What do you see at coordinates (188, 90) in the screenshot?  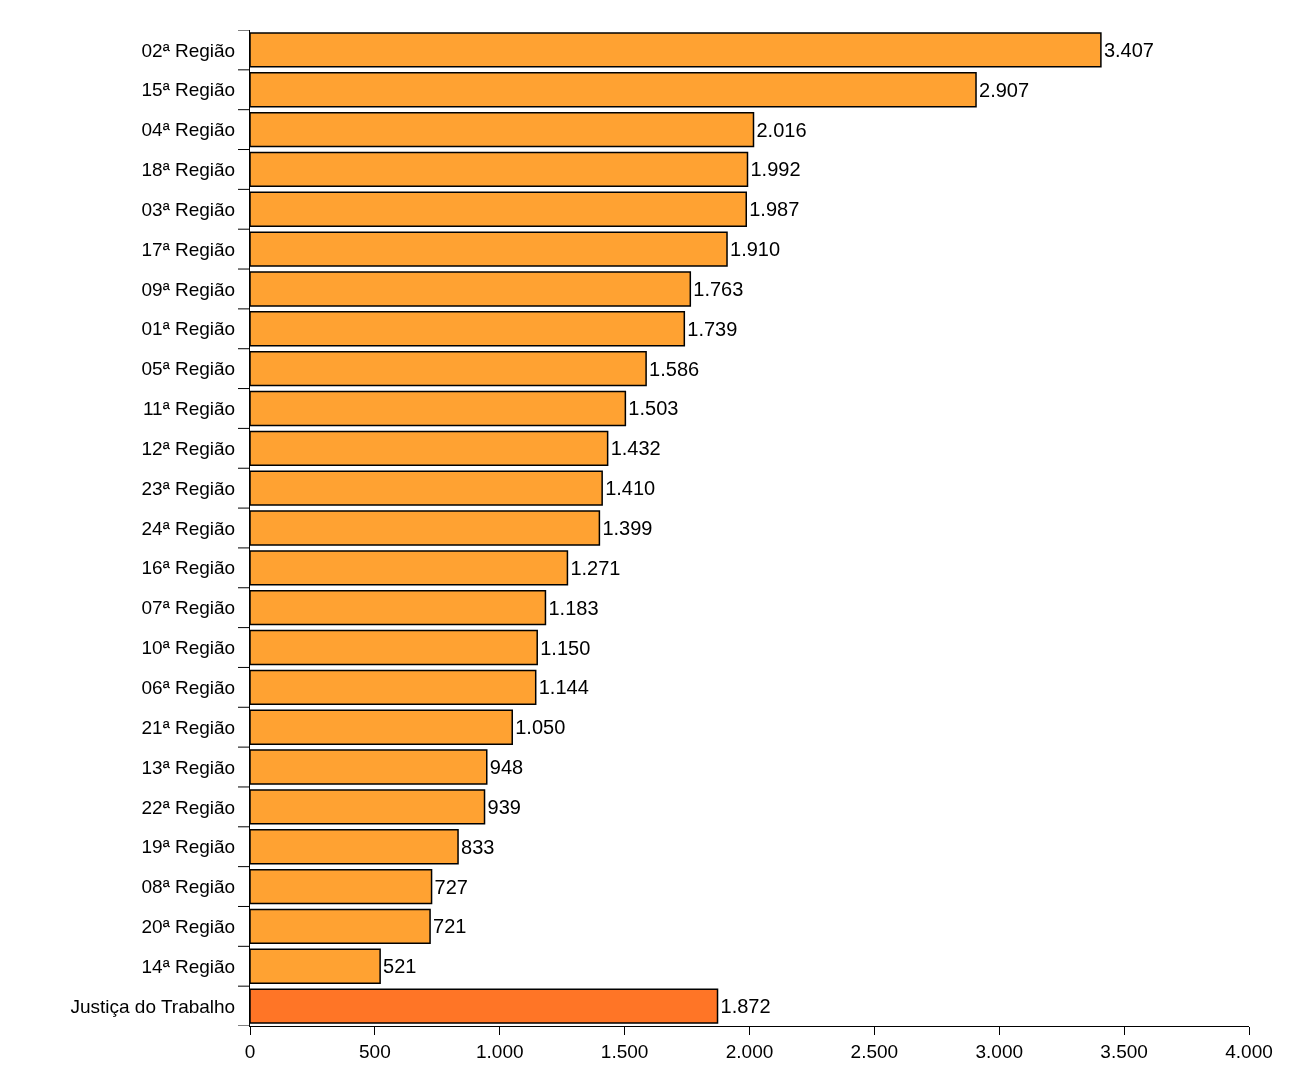 I see `y-tick-label: 15ª Região` at bounding box center [188, 90].